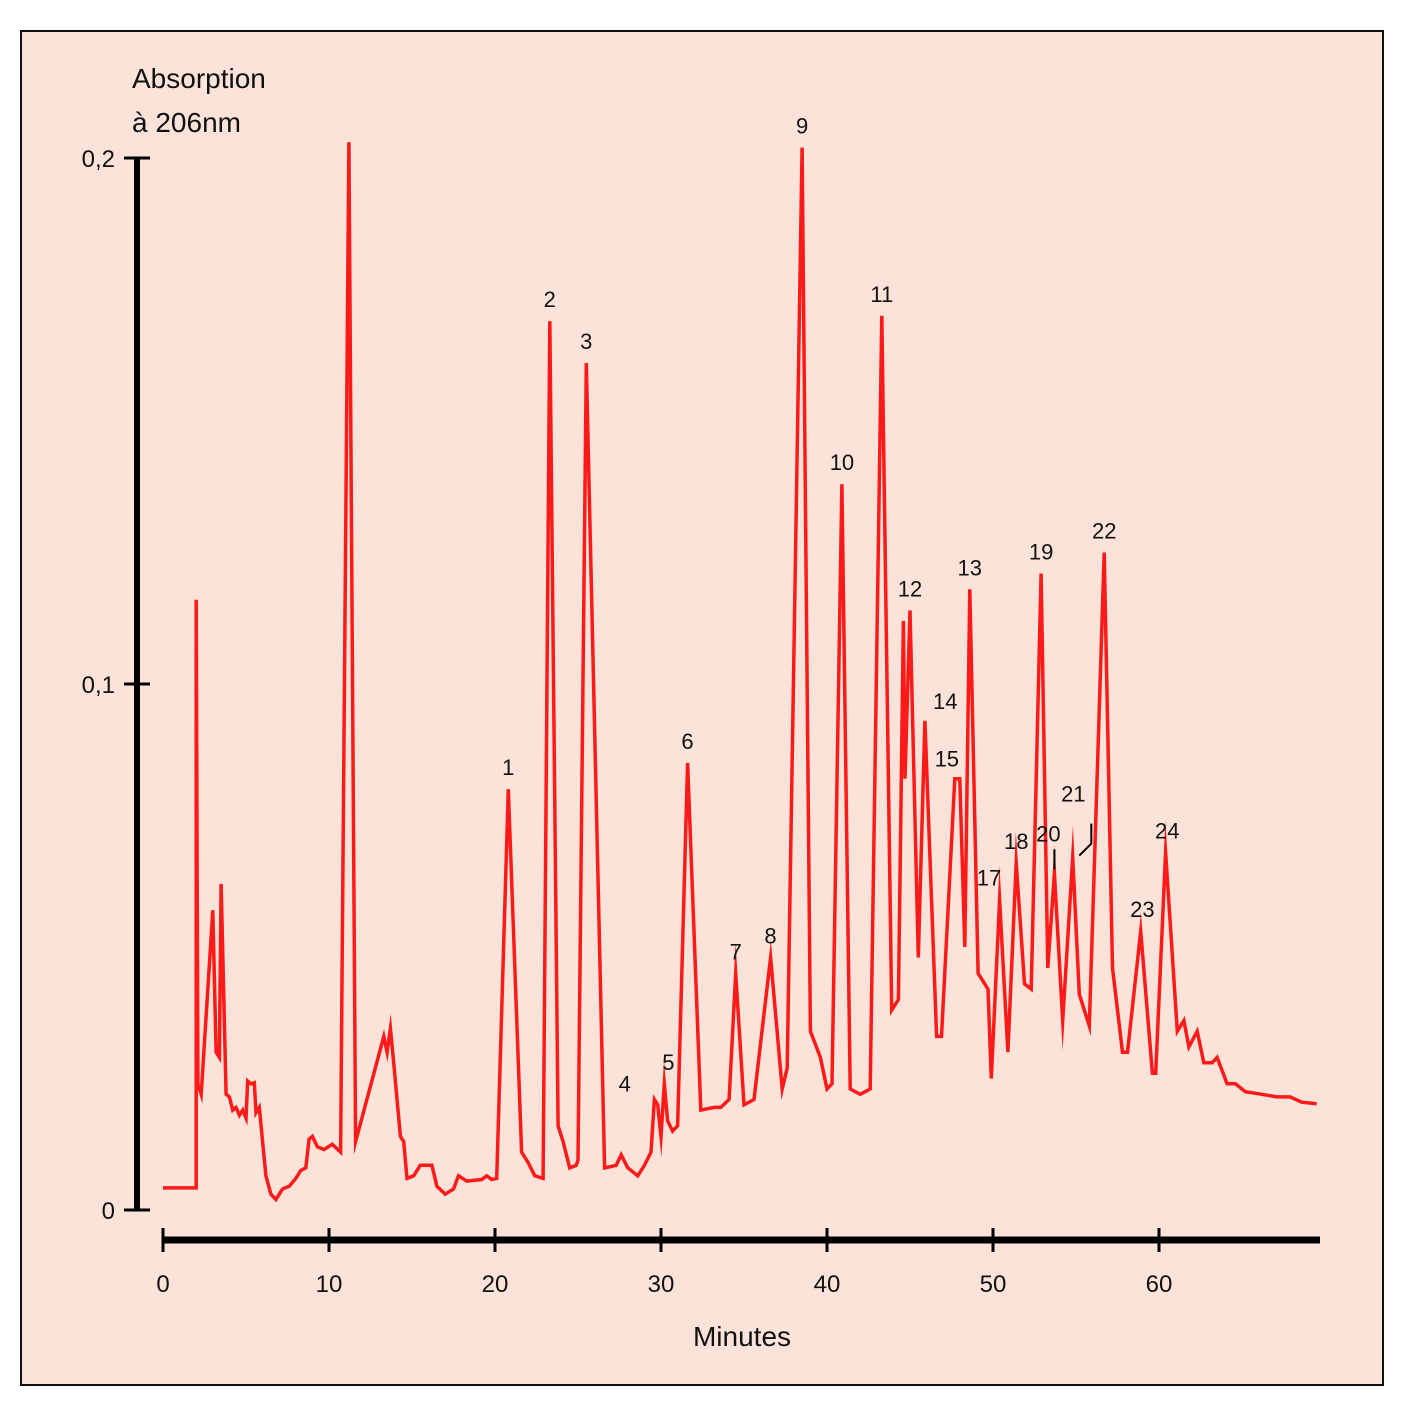 The height and width of the screenshot is (1412, 1404). I want to click on peak-label: 2, so click(550, 299).